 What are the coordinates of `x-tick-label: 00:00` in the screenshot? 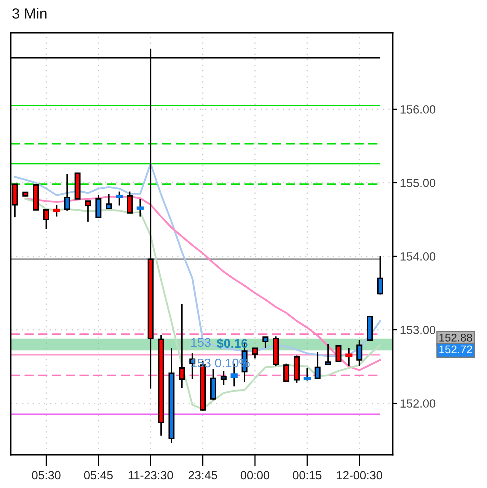 It's located at (255, 475).